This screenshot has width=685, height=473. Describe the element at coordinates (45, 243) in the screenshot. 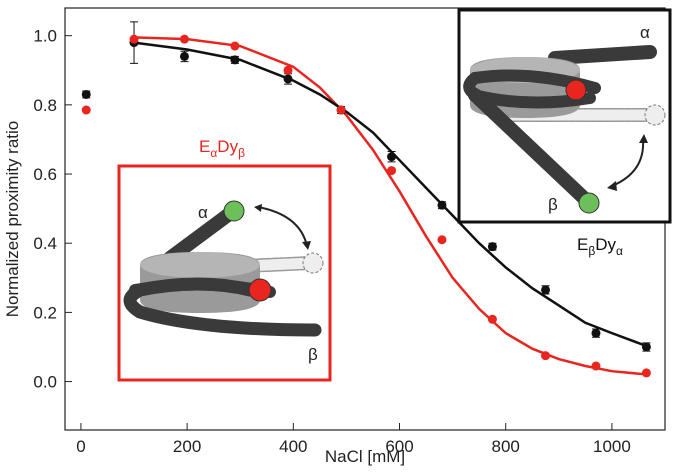

I see `y-tick-label: 0.4` at that location.